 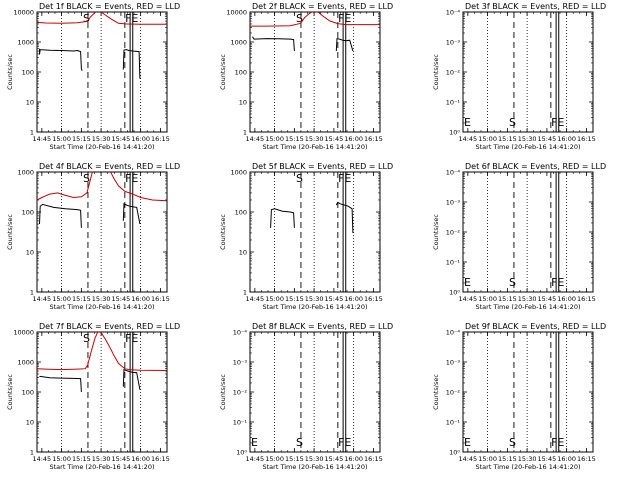 I want to click on panel-title: Det 1f BLACK = Events, RED = LLD, so click(x=109, y=6).